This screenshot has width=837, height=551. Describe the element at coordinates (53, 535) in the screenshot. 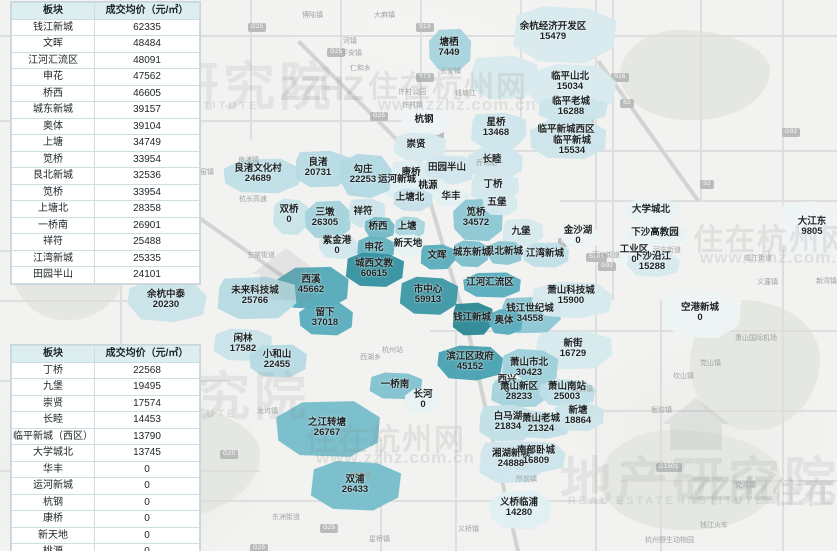

I see `cell-block-name: 新天地` at that location.